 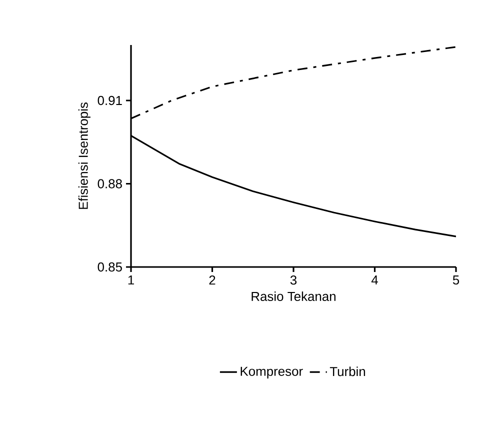 What do you see at coordinates (131, 280) in the screenshot?
I see `x-tick-label: 1` at bounding box center [131, 280].